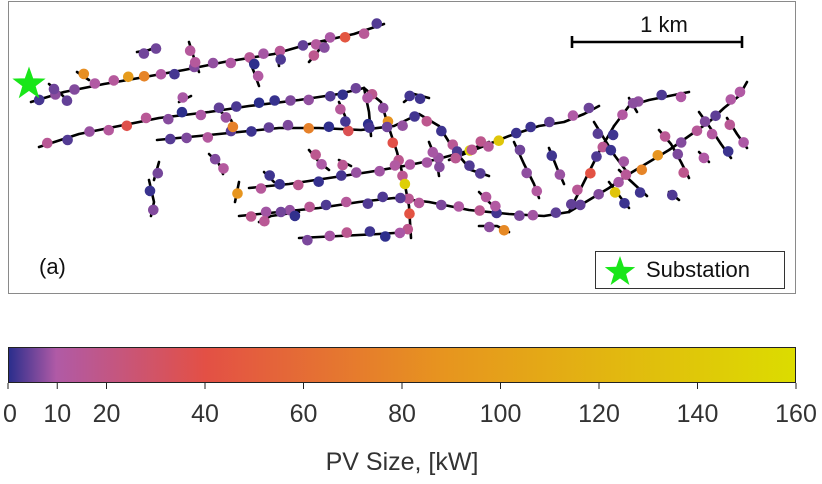  Describe the element at coordinates (10, 414) in the screenshot. I see `colorbar-tick-label: 0` at that location.